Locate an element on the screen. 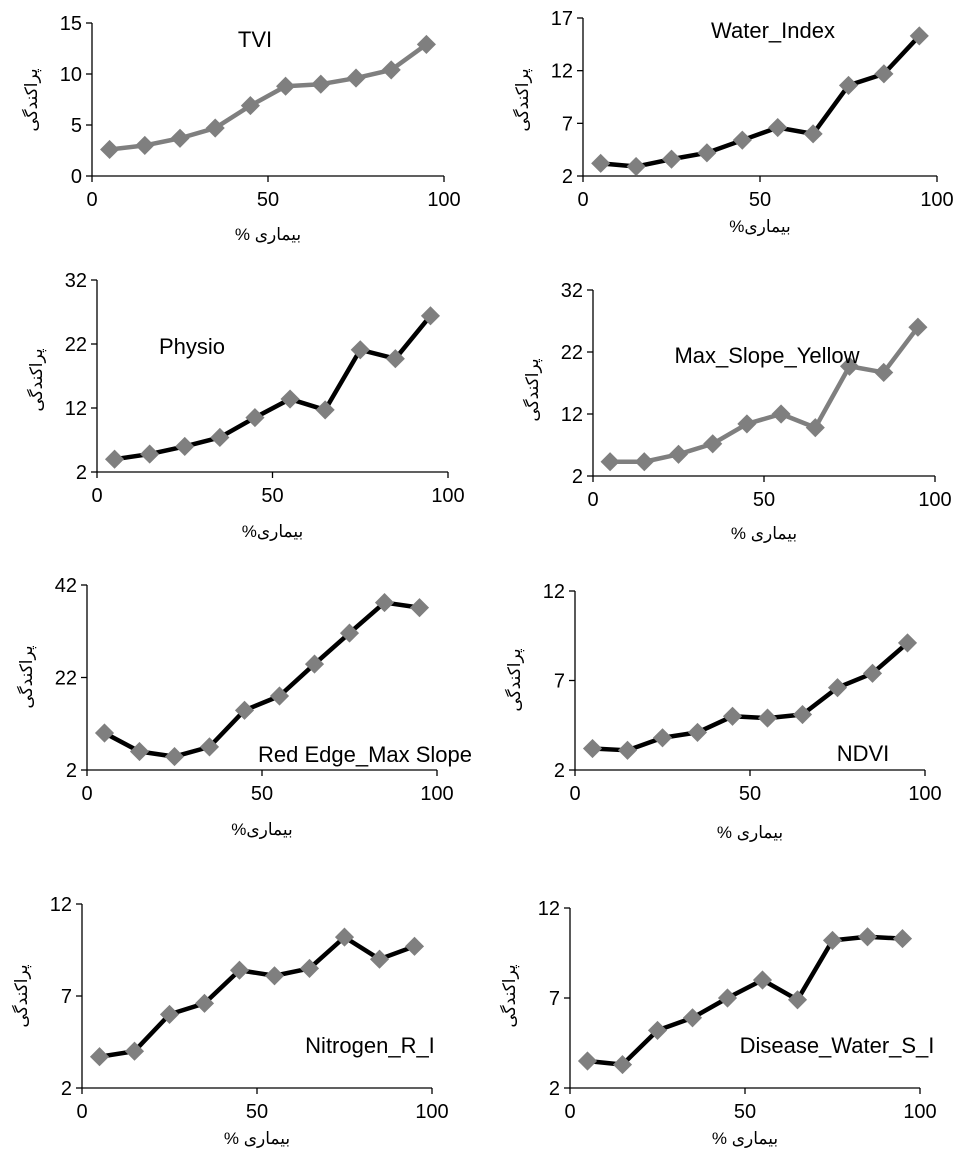 The image size is (962, 1153). chart-panel-3: 2 12 22 32 0 50 100 Physio بیماری% پراکندگی is located at coordinates (245, 405).